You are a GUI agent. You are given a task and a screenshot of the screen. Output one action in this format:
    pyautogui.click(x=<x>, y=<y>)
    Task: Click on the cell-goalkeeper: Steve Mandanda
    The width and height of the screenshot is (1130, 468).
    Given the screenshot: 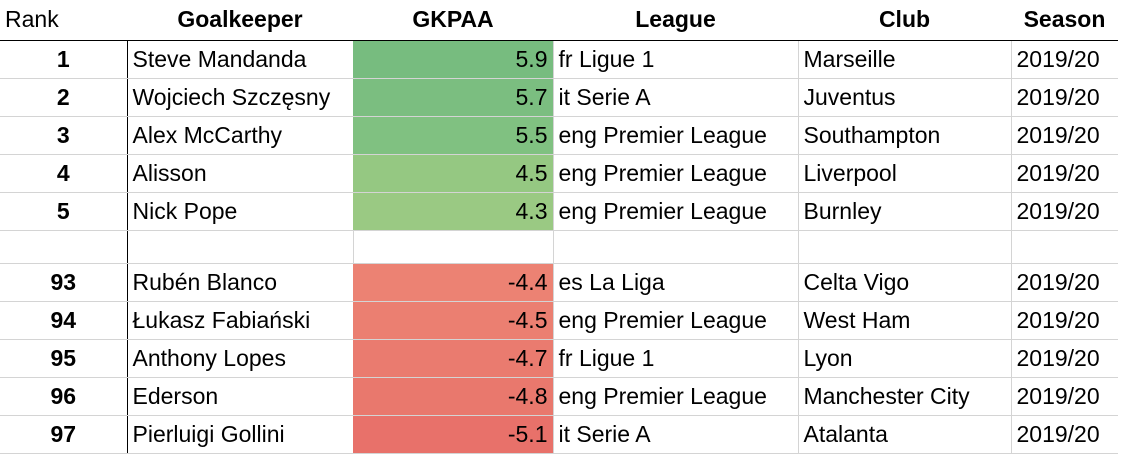 What is the action you would take?
    pyautogui.click(x=239, y=59)
    